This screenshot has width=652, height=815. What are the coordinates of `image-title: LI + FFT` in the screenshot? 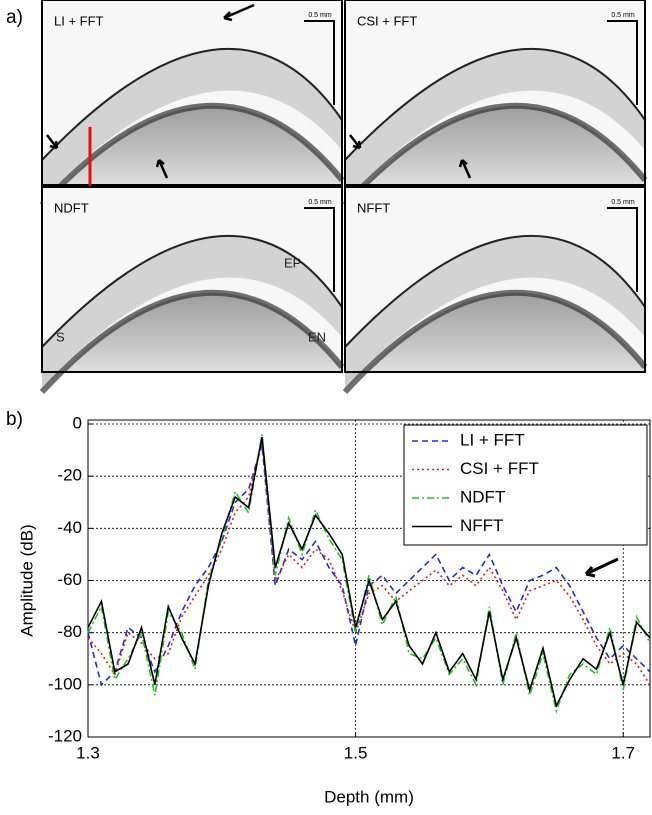 It's located at (79, 20).